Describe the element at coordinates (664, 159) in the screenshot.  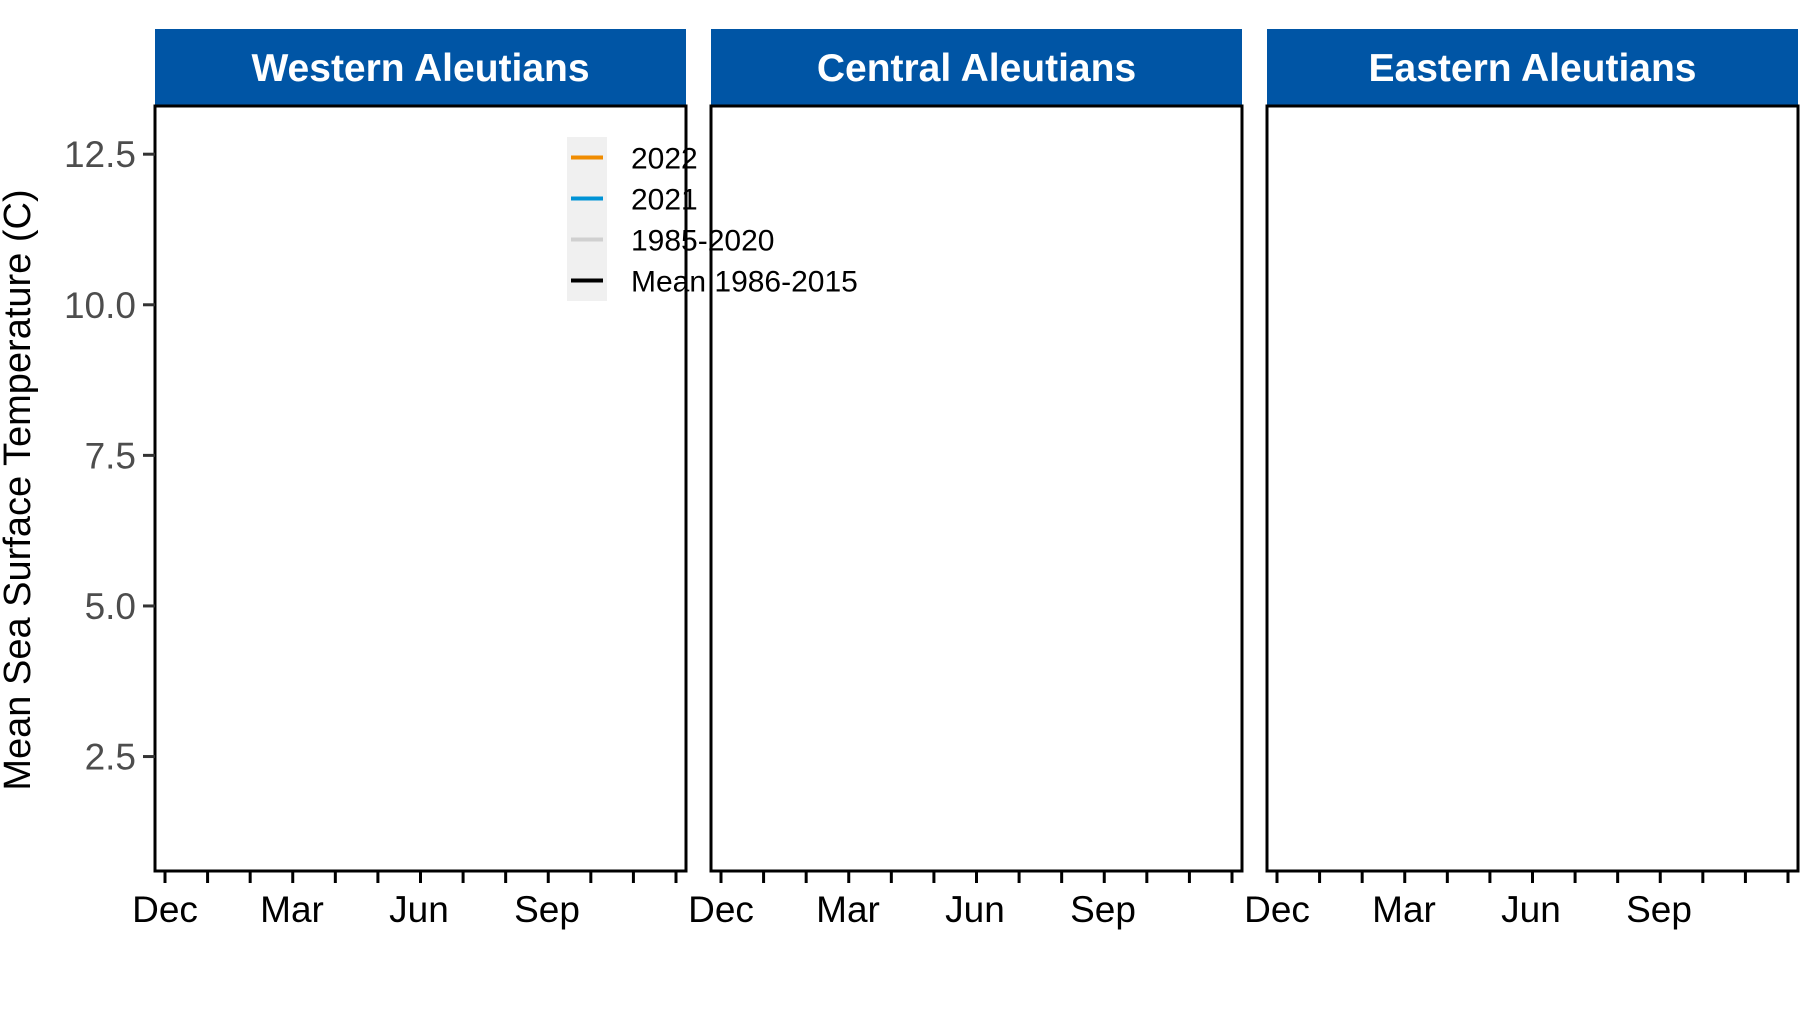
I see `legend-entry-label: 2022` at that location.